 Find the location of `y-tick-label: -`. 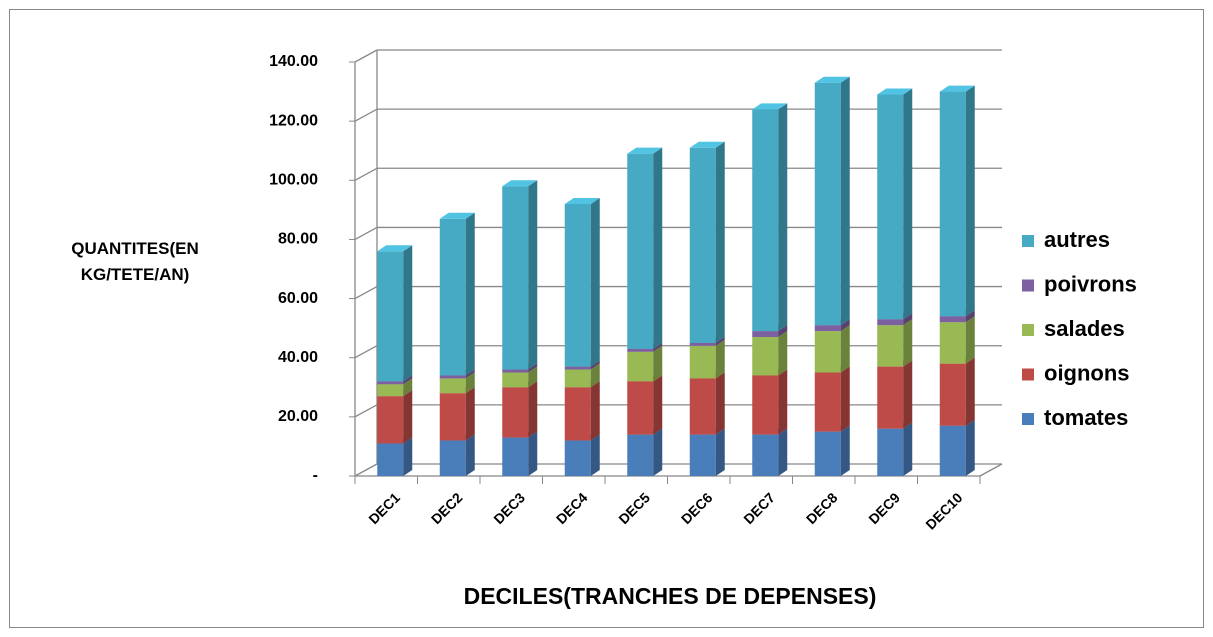

y-tick-label: - is located at coordinates (315, 475).